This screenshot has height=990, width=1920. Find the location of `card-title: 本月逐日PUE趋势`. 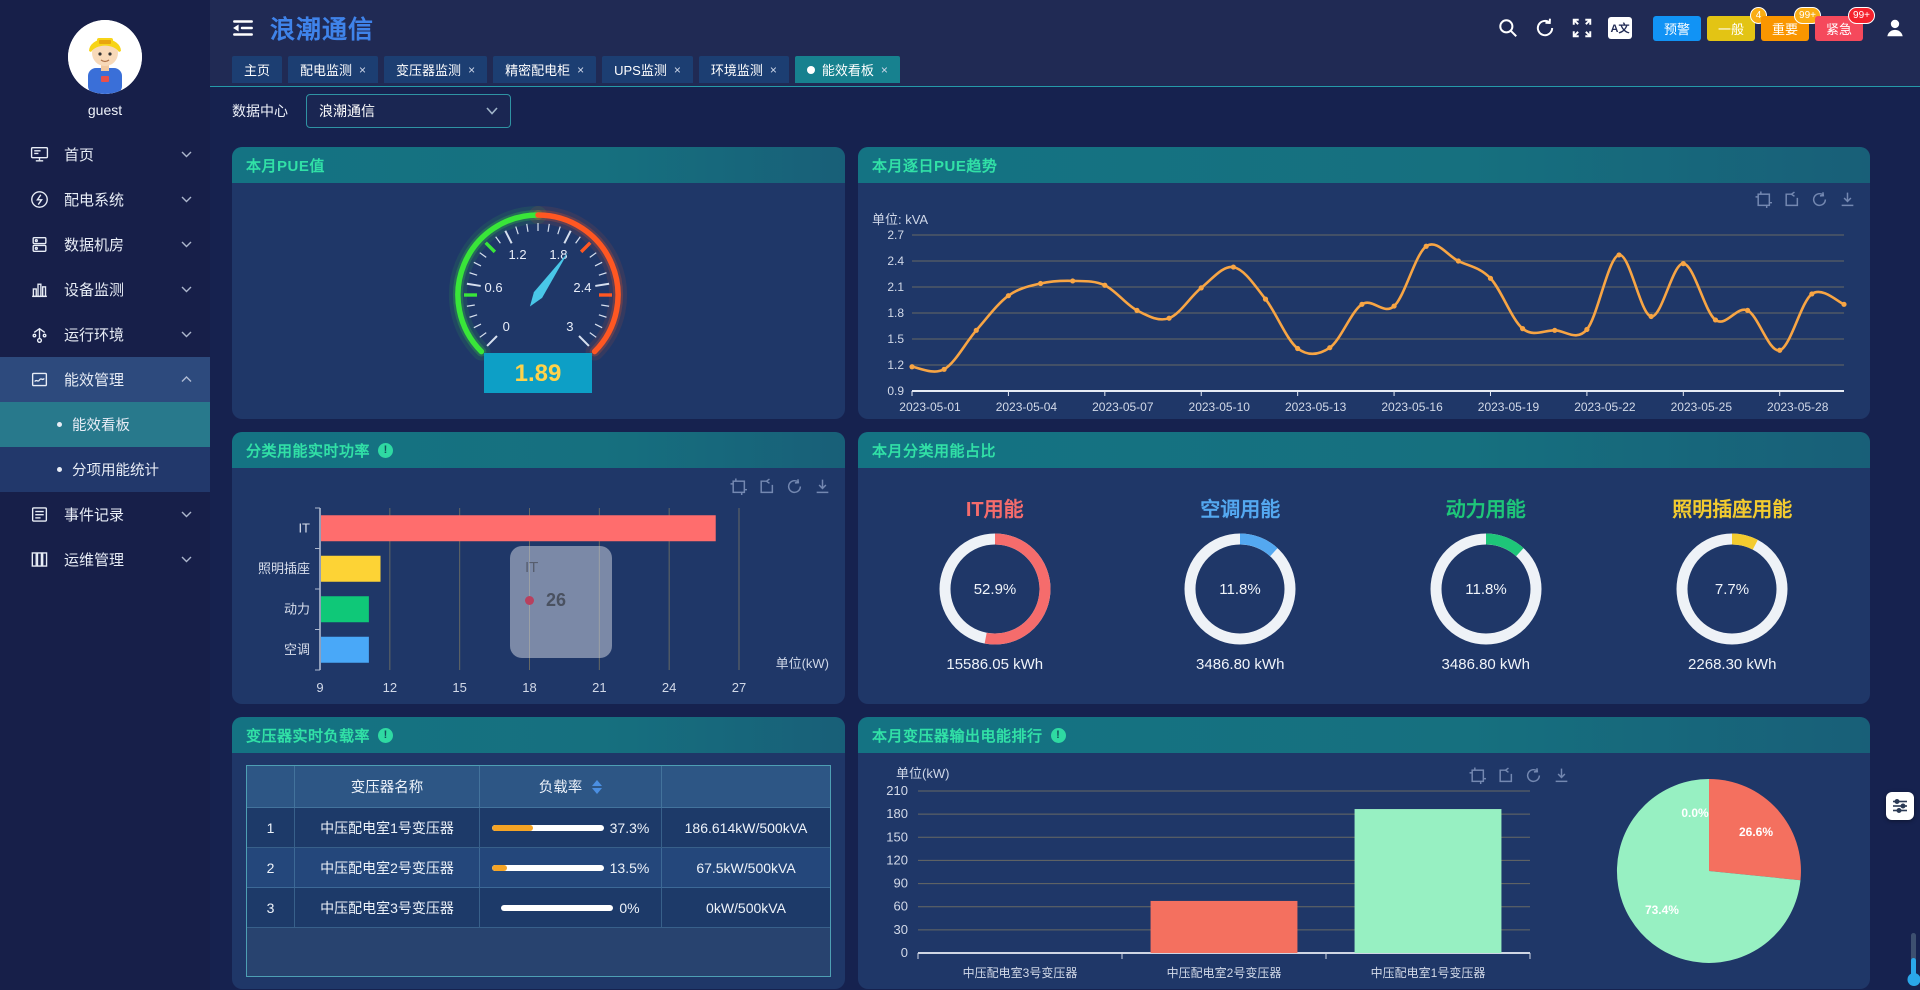

card-title: 本月逐日PUE趋势 is located at coordinates (935, 166).